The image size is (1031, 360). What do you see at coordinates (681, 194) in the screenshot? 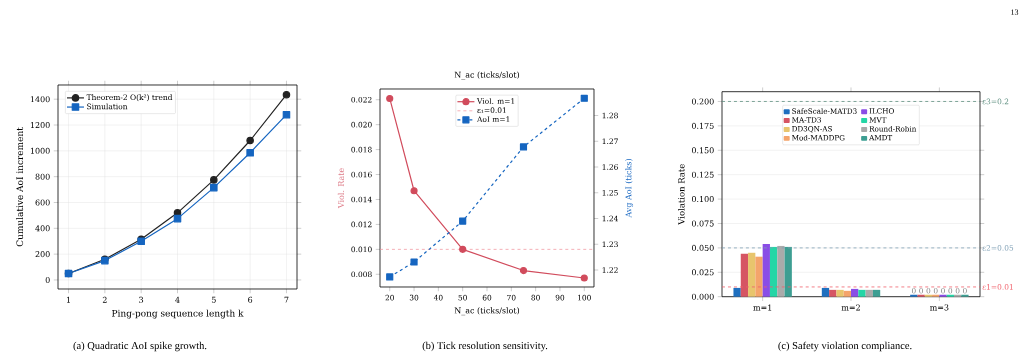
I see `y-axis-title: Violation Rate` at bounding box center [681, 194].